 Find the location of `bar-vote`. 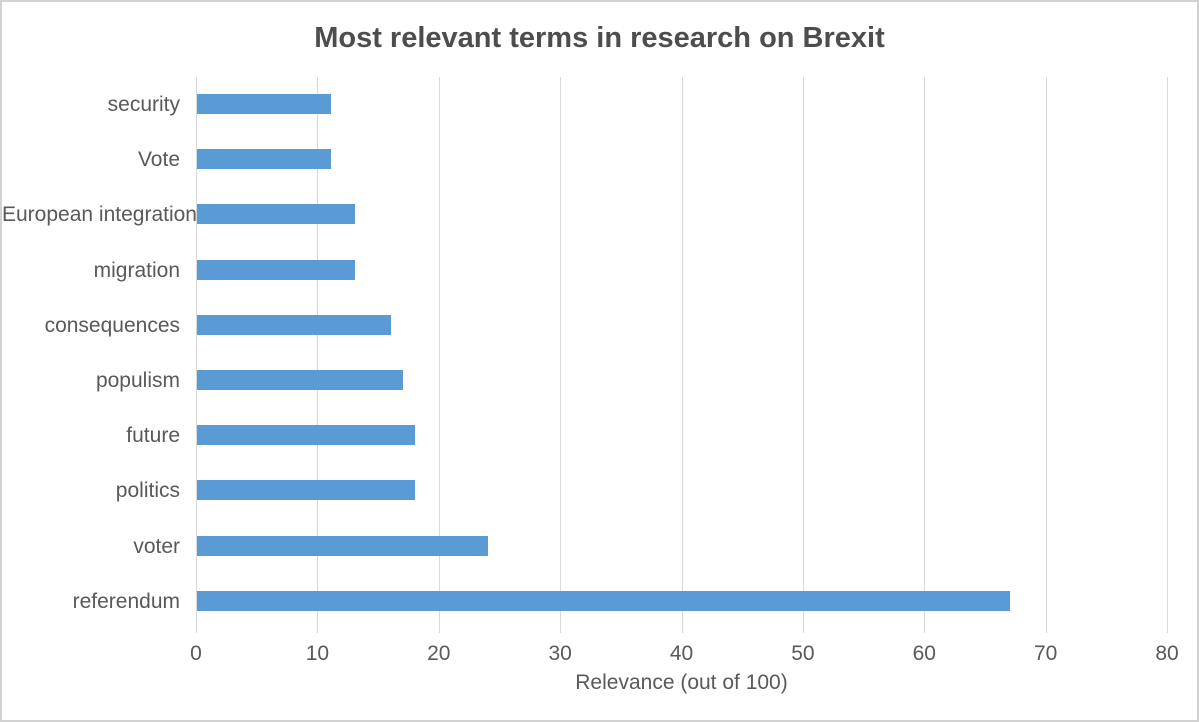

bar-vote is located at coordinates (264, 159).